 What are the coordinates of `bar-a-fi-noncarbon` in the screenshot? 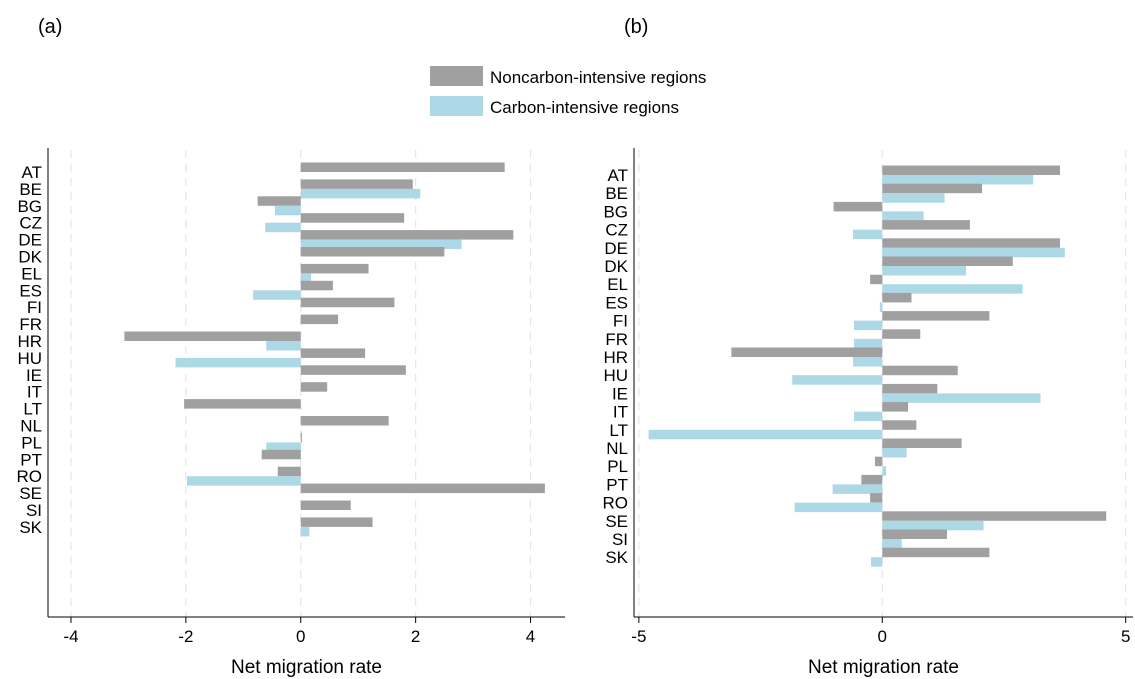 It's located at (347, 302).